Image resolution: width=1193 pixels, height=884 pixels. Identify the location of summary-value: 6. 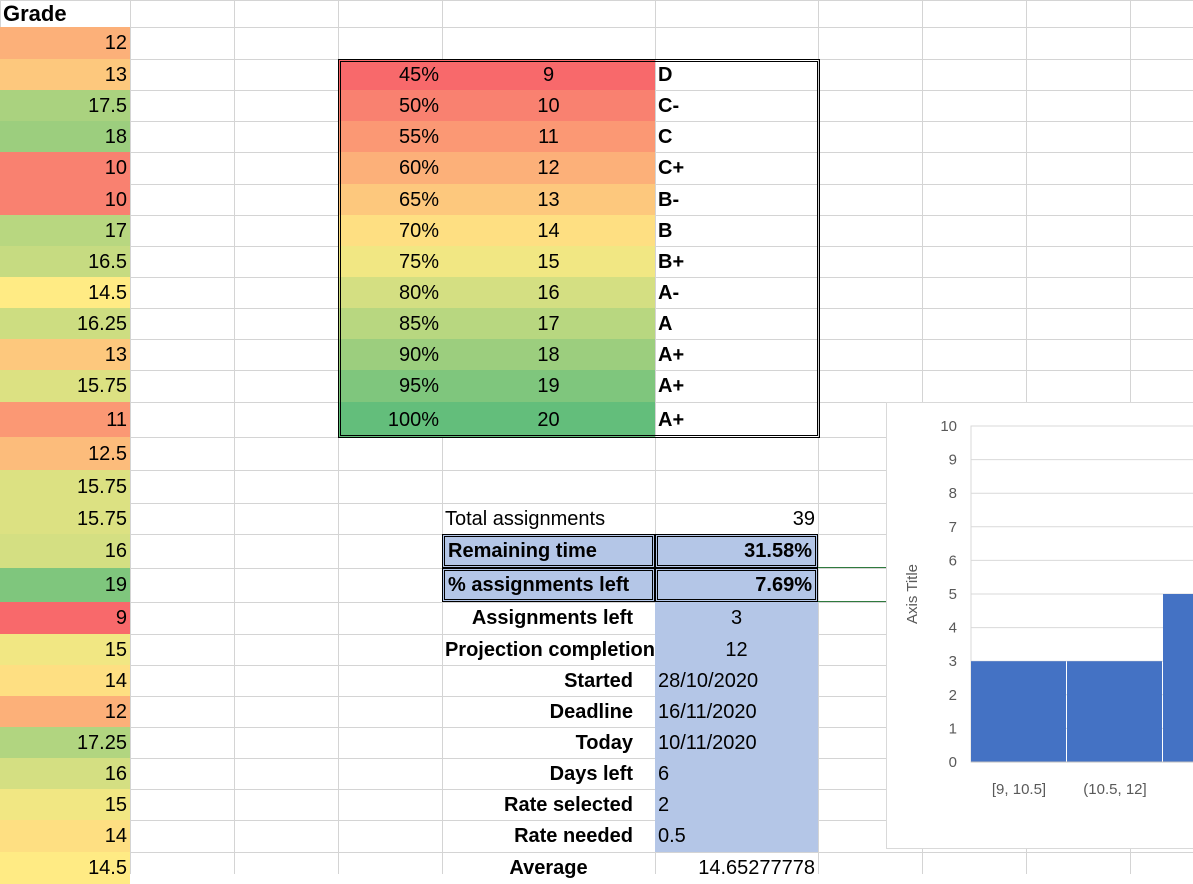
(736, 773).